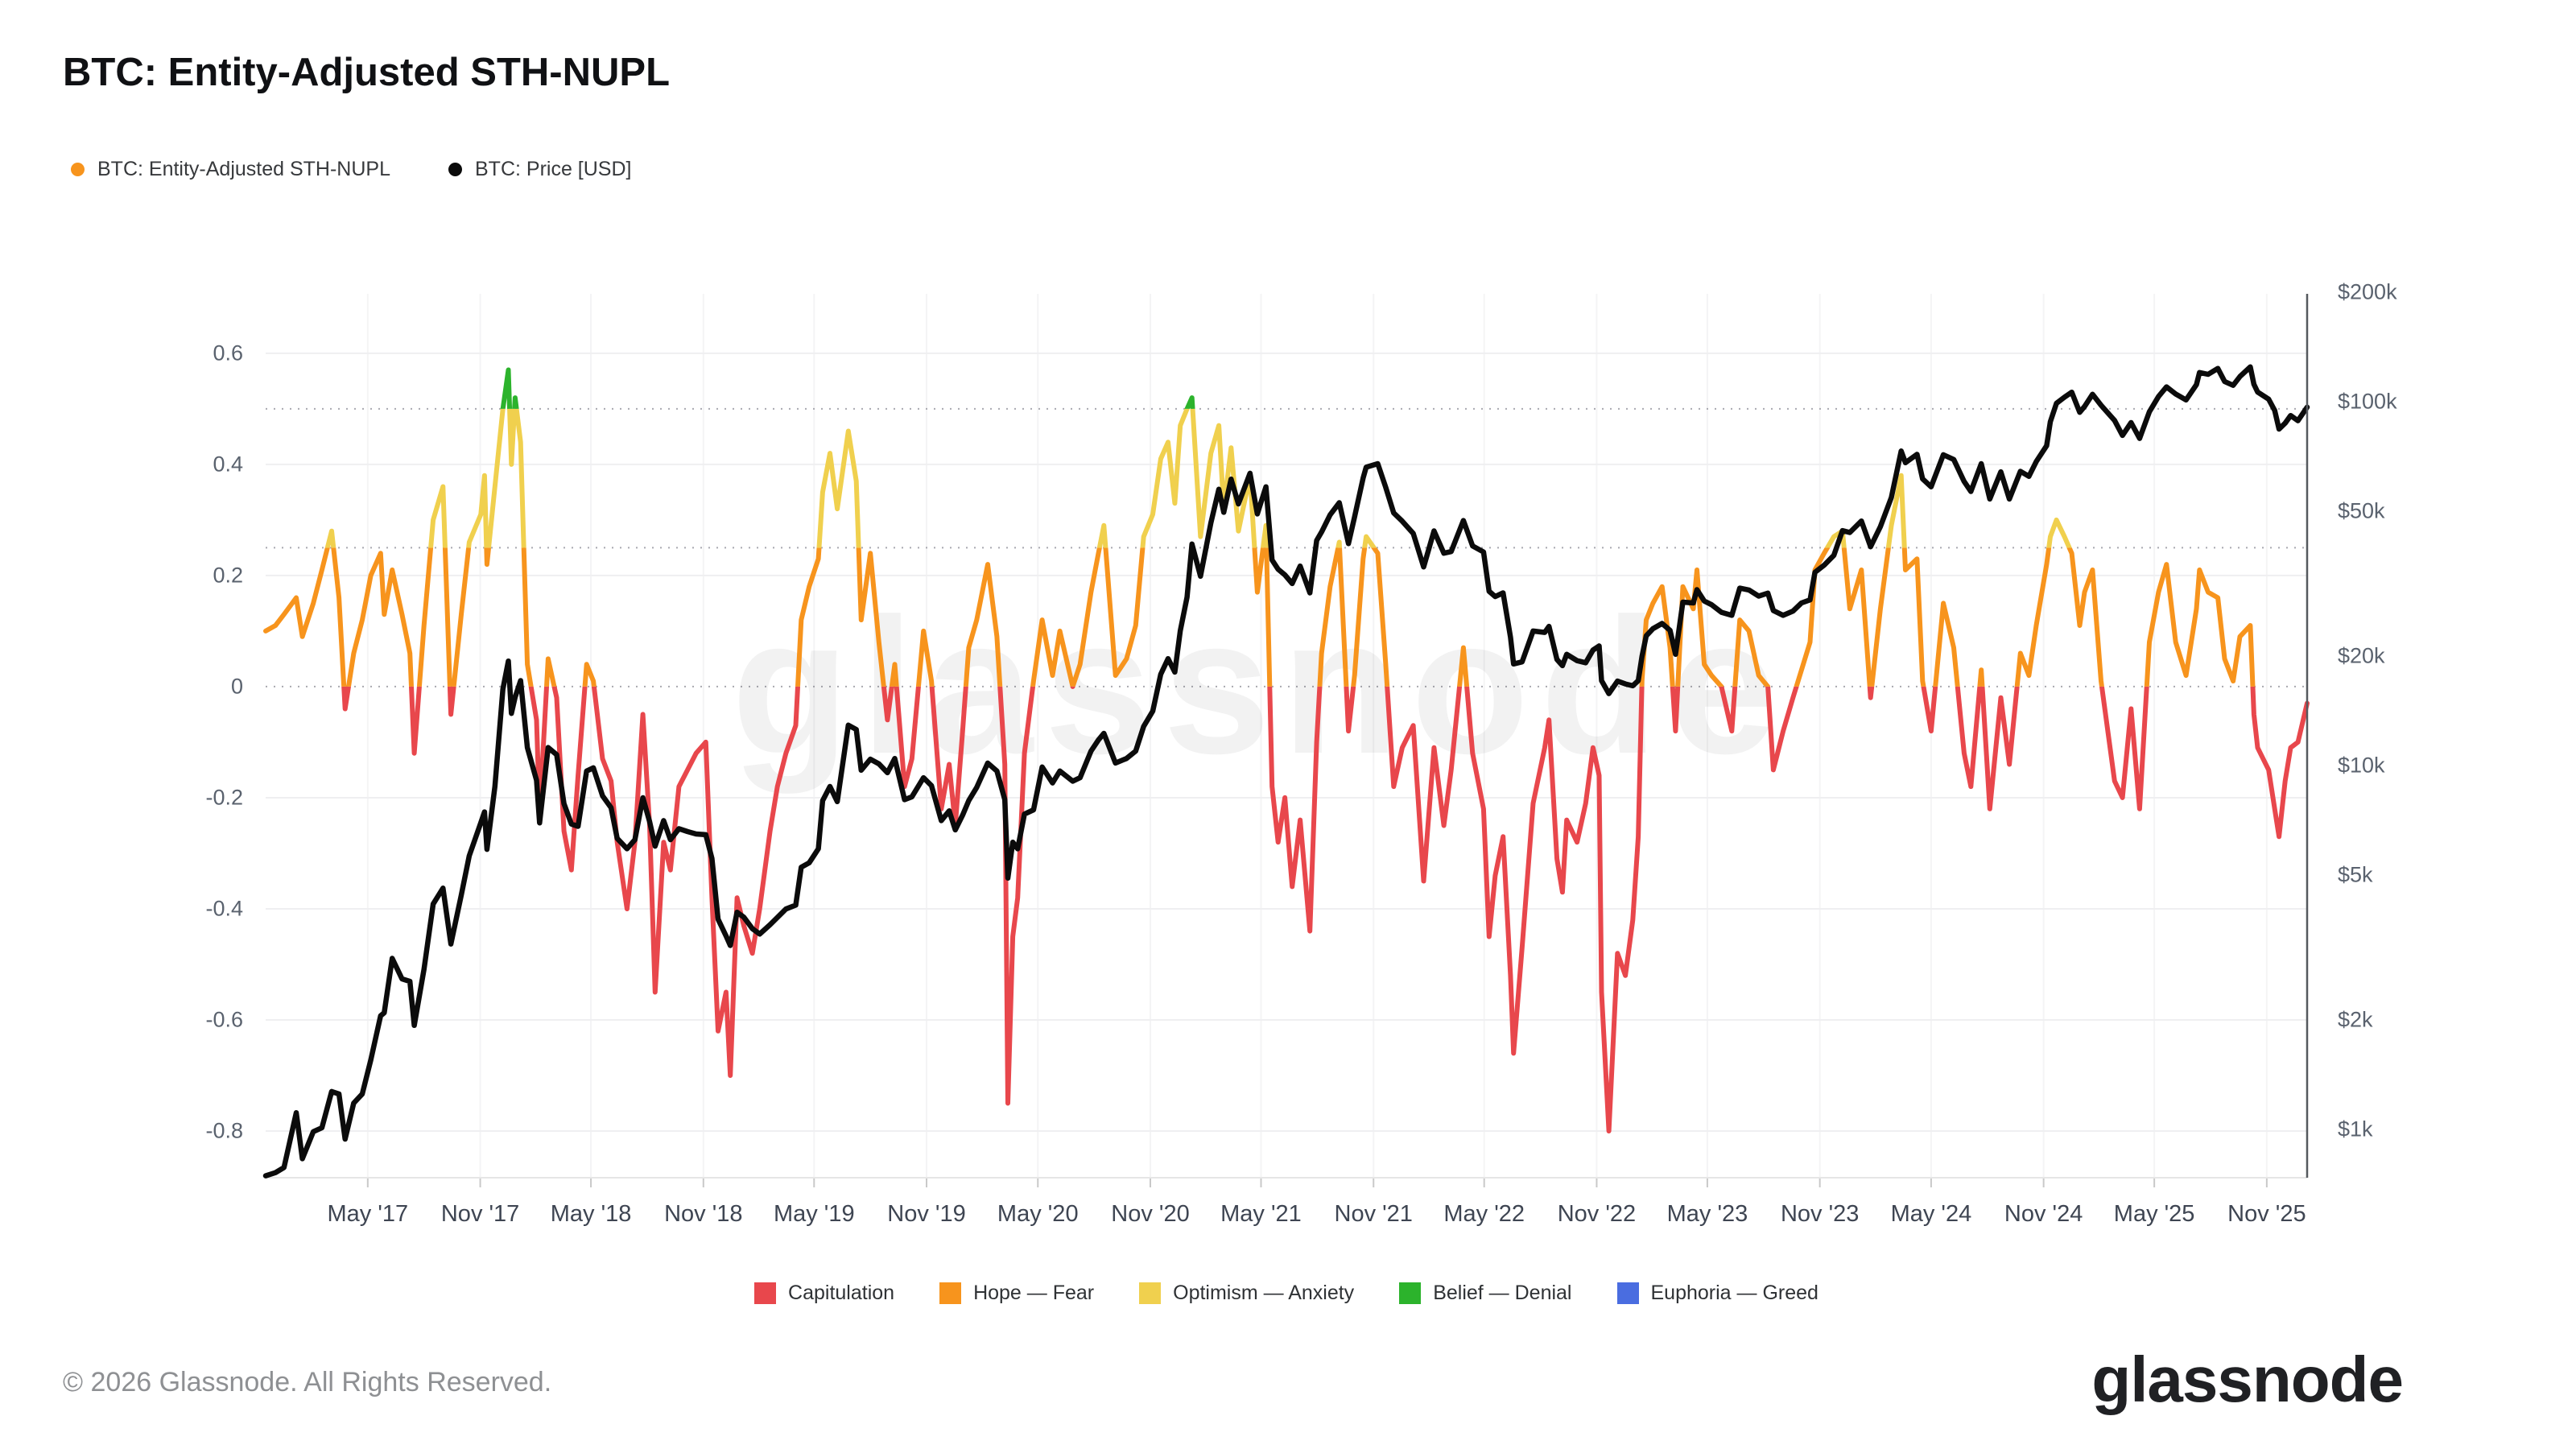 The image size is (2576, 1449). Describe the element at coordinates (1707, 1214) in the screenshot. I see `x-tick-label-12: May '23` at that location.